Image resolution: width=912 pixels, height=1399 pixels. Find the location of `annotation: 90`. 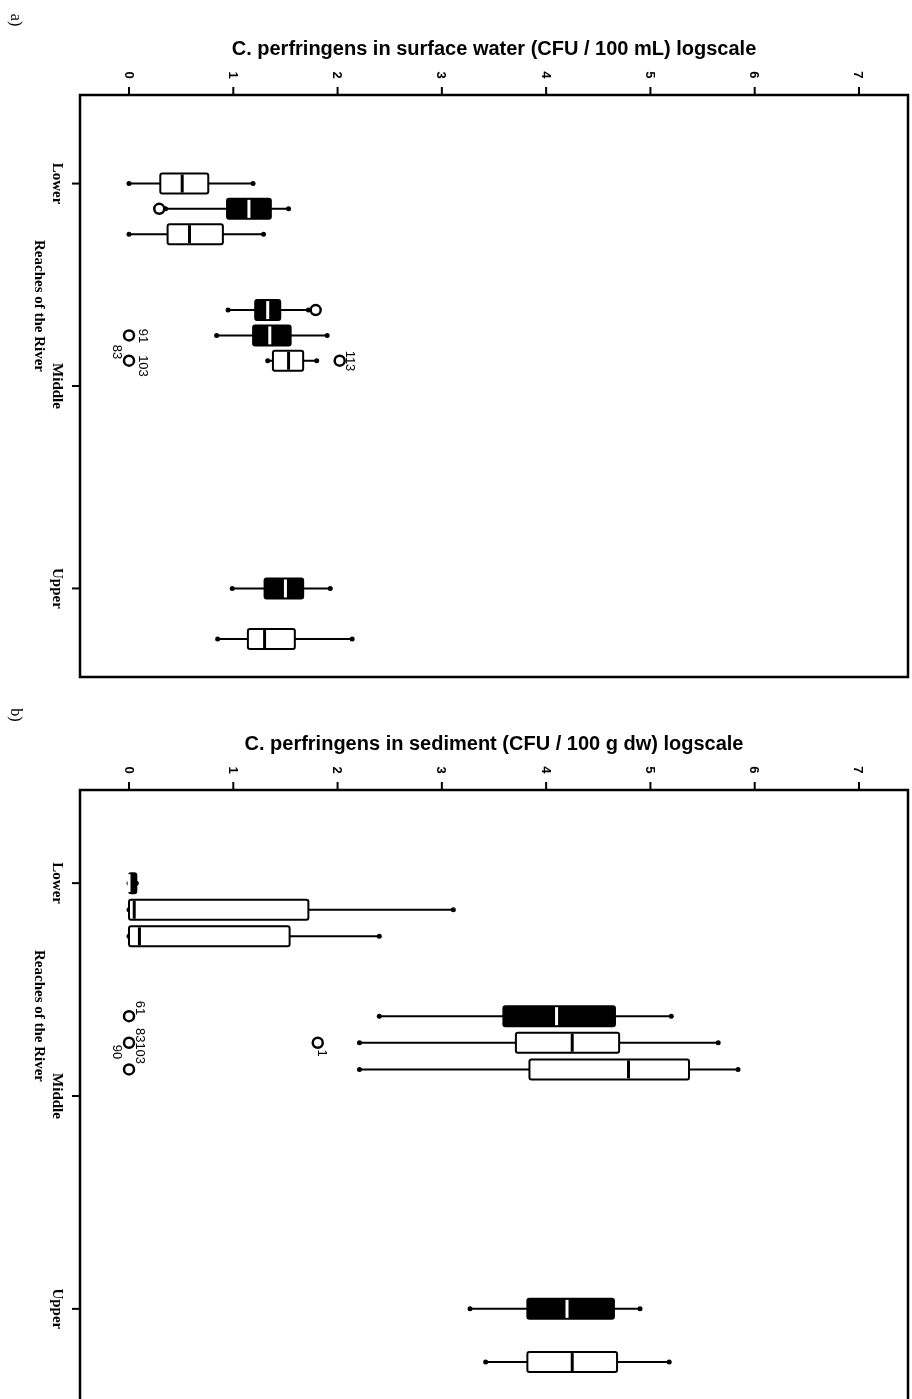

annotation: 90 is located at coordinates (117, 1052).